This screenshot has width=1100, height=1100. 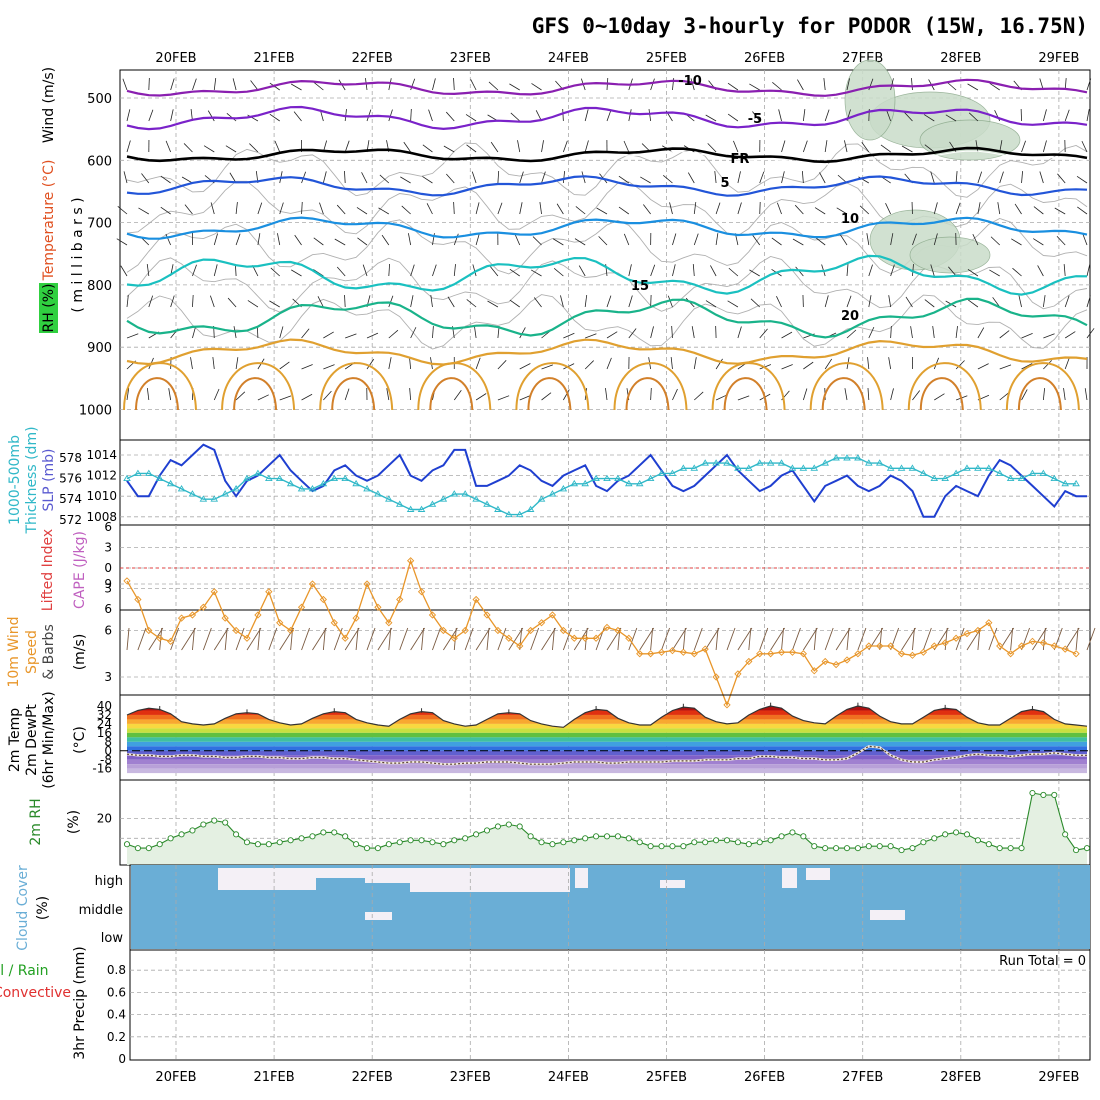 What do you see at coordinates (108, 568) in the screenshot?
I see `li-tick: 0` at bounding box center [108, 568].